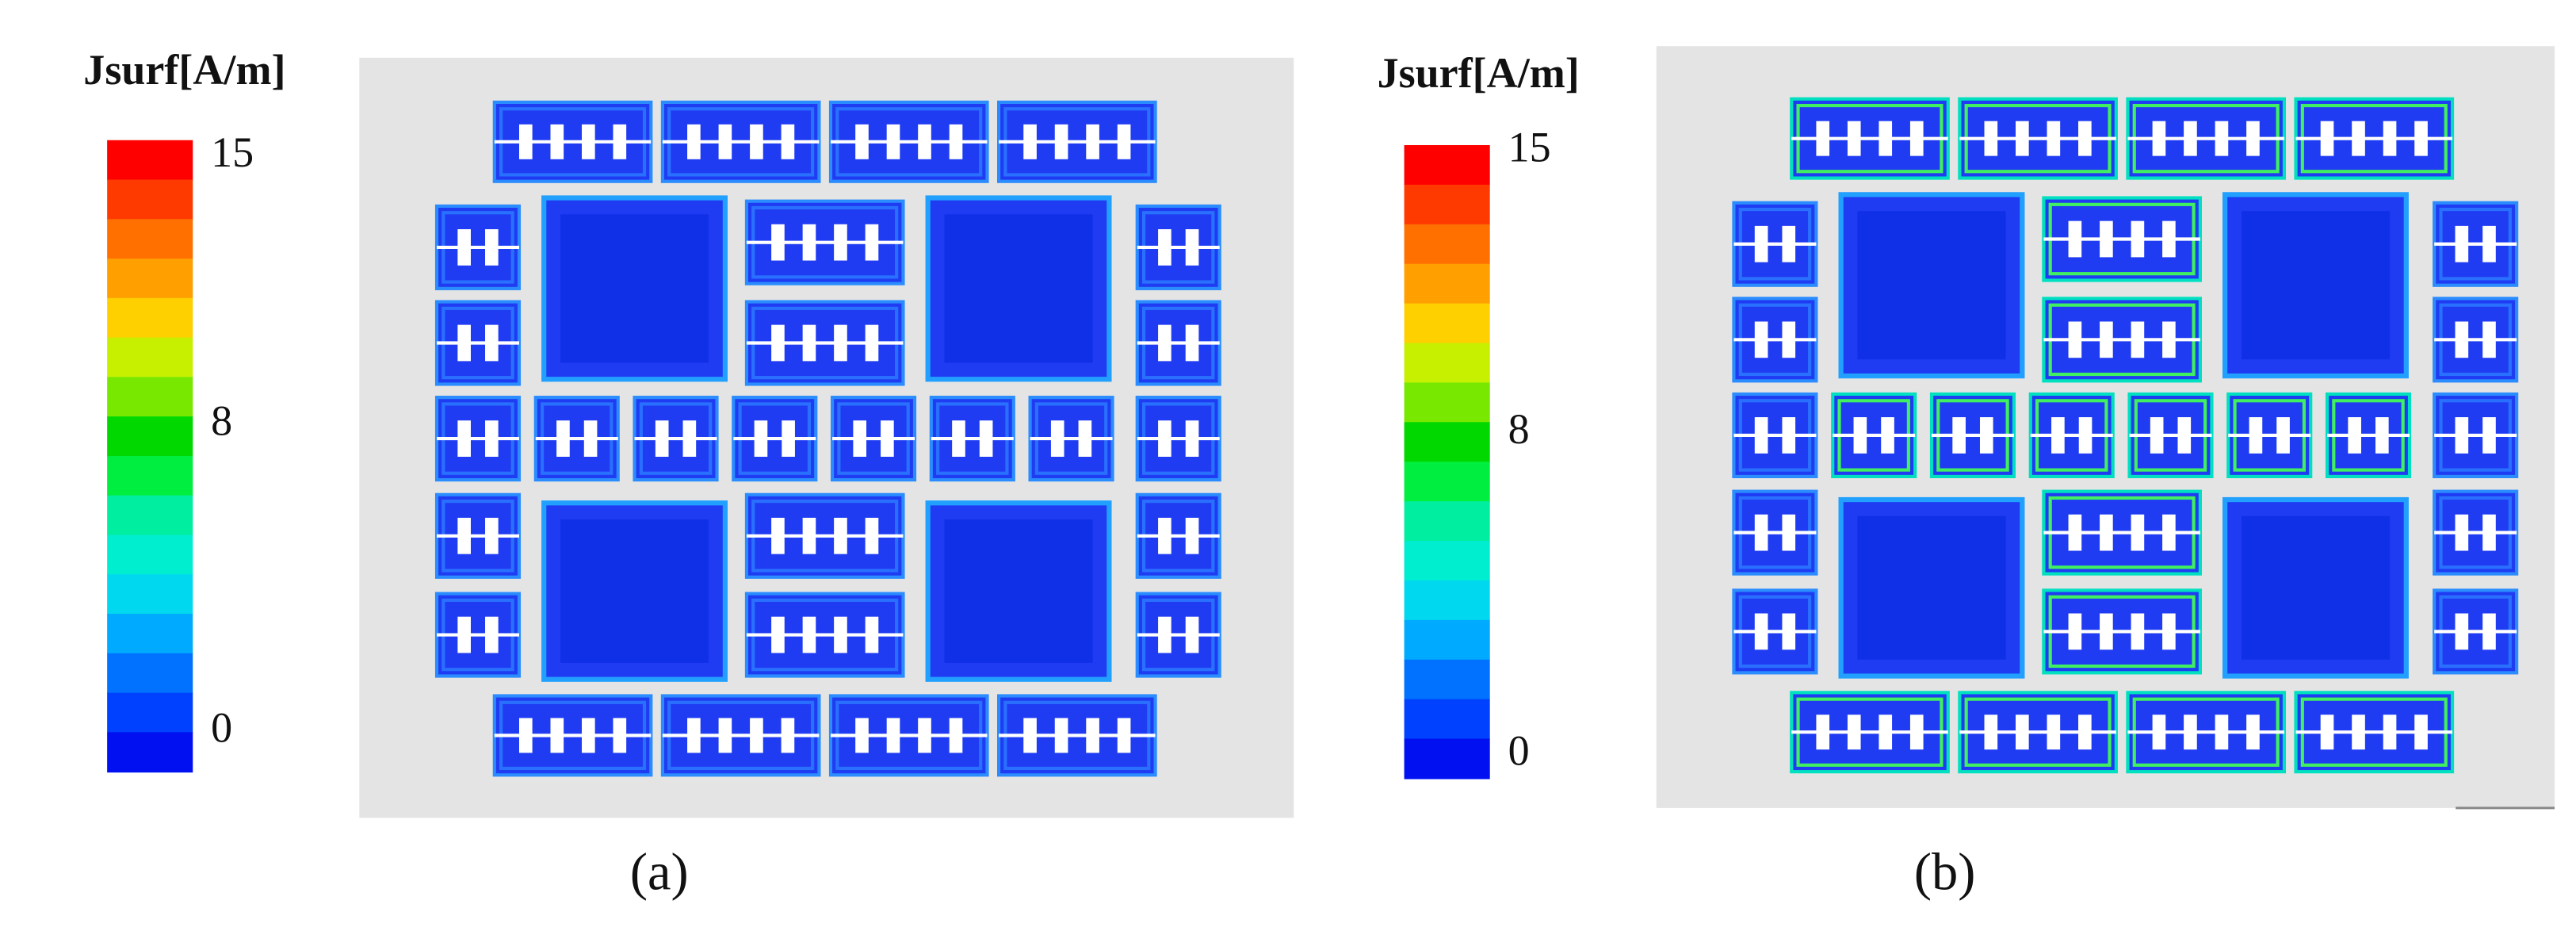 The width and height of the screenshot is (2576, 931). I want to click on colorbar-title: Jsurf[A/m], so click(184, 70).